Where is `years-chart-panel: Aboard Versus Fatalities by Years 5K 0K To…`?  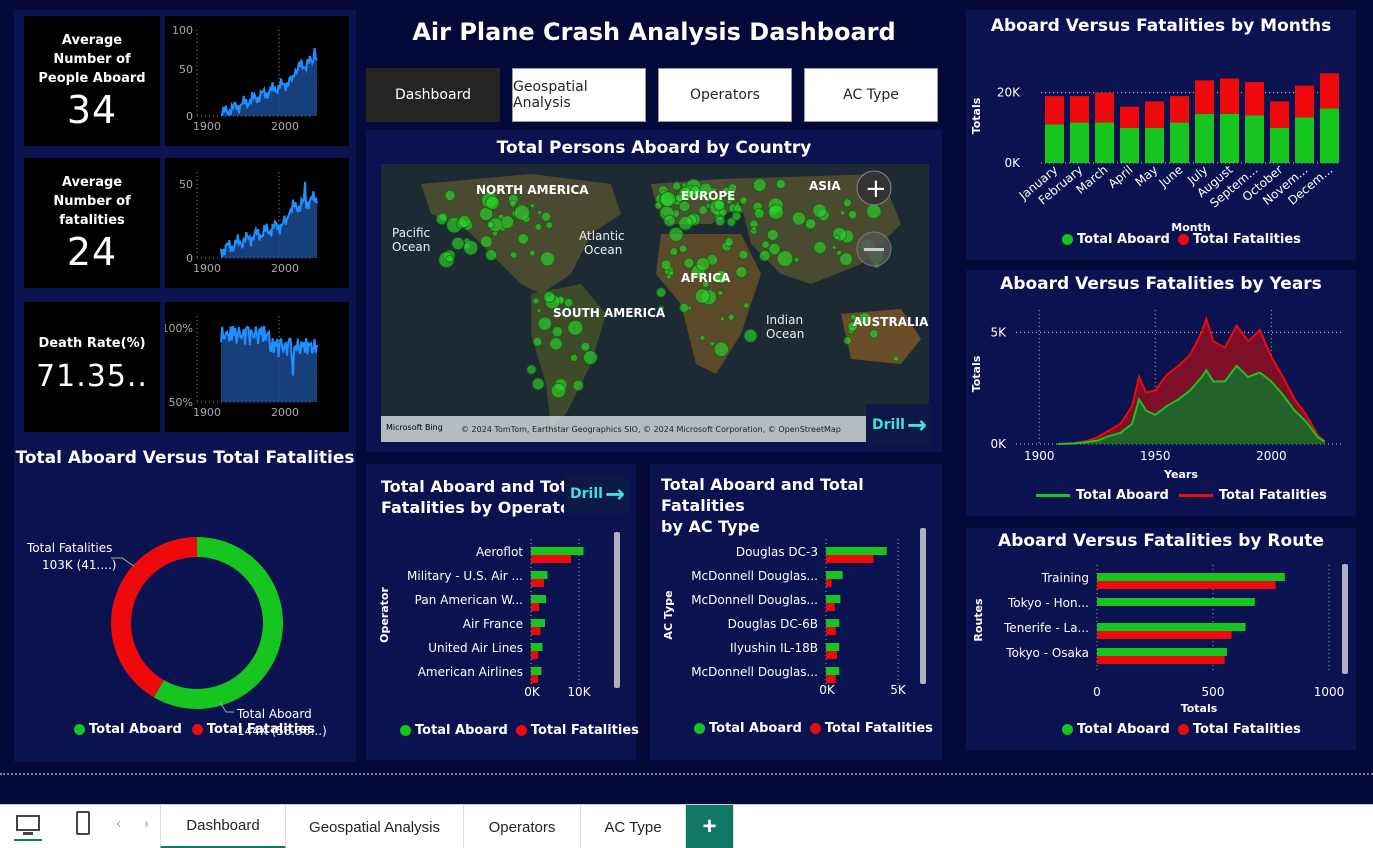 years-chart-panel: Aboard Versus Fatalities by Years 5K 0K To… is located at coordinates (1161, 393).